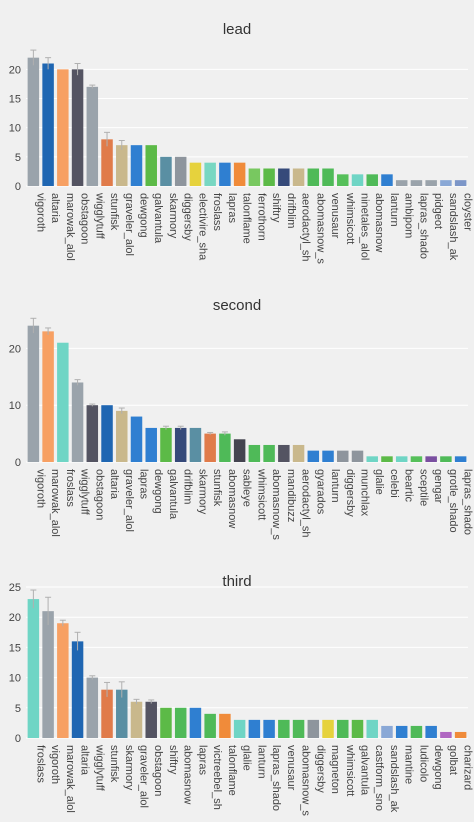  Describe the element at coordinates (15, 588) in the screenshot. I see `chart-3-y-tick-label: 25` at that location.